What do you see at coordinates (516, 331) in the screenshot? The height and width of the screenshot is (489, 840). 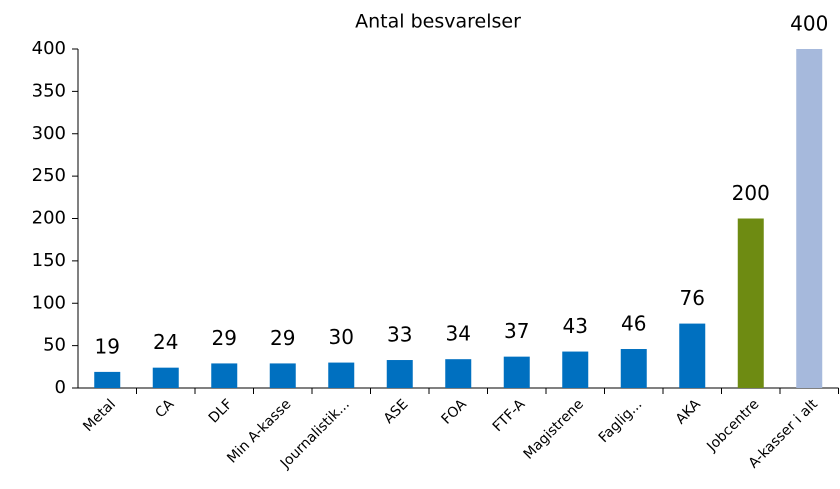 I see `data-label: 37` at bounding box center [516, 331].